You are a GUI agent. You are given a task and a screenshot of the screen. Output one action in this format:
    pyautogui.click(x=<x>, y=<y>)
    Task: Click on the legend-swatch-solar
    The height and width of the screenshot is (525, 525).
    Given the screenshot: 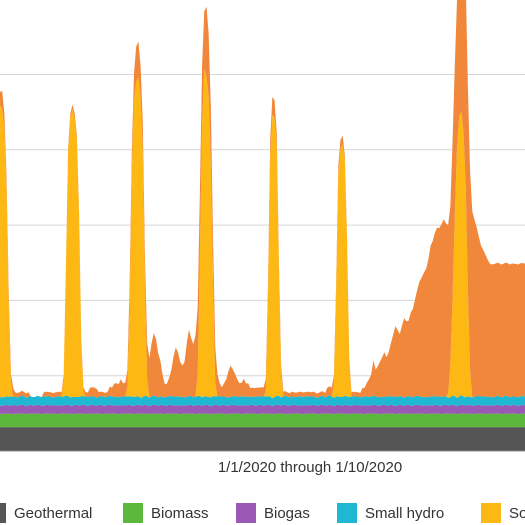 What is the action you would take?
    pyautogui.click(x=491, y=513)
    